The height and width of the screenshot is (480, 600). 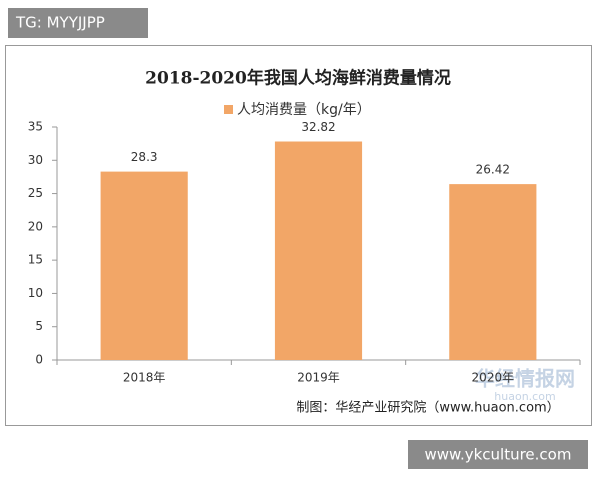 I want to click on y-tick-label: 20, so click(x=35, y=226).